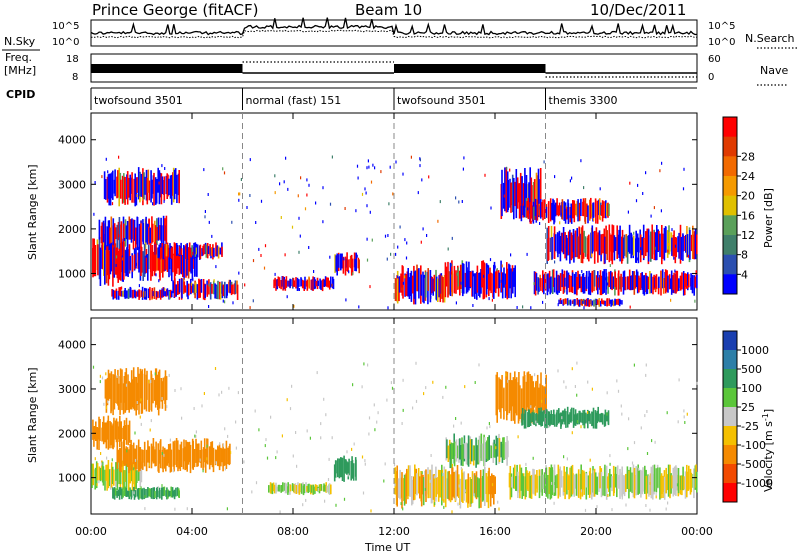  I want to click on colorbar-cell, so click(730, 493).